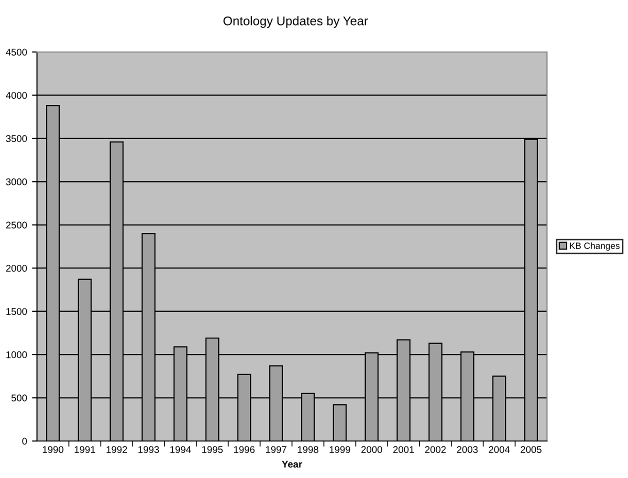 This screenshot has width=628, height=478. Describe the element at coordinates (16, 225) in the screenshot. I see `y-tick-label: 2500` at that location.